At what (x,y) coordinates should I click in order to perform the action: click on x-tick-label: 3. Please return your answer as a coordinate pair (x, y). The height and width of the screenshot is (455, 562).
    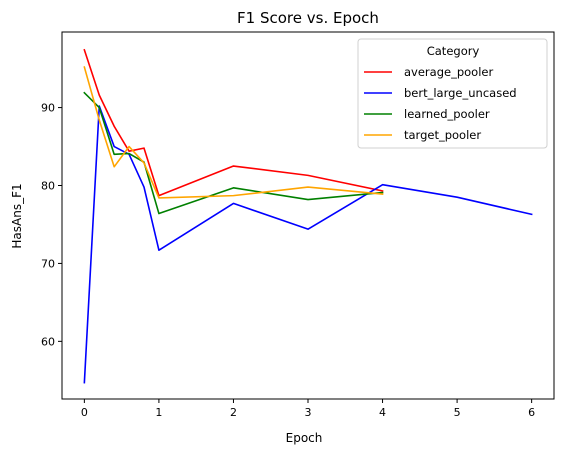
    Looking at the image, I should click on (308, 412).